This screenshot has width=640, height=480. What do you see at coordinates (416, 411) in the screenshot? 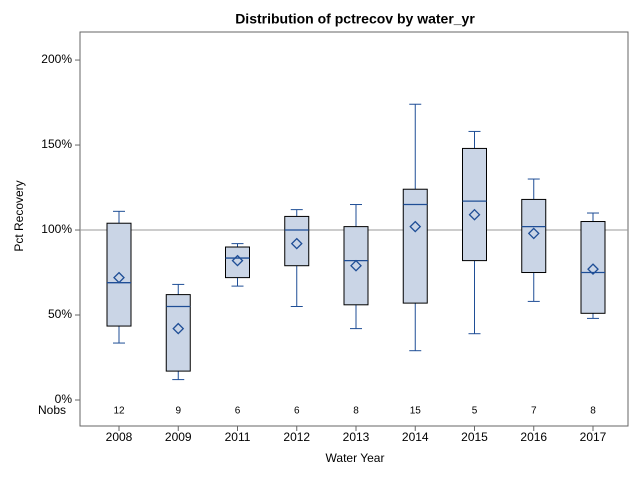
I see `nobs-value: 15` at bounding box center [416, 411].